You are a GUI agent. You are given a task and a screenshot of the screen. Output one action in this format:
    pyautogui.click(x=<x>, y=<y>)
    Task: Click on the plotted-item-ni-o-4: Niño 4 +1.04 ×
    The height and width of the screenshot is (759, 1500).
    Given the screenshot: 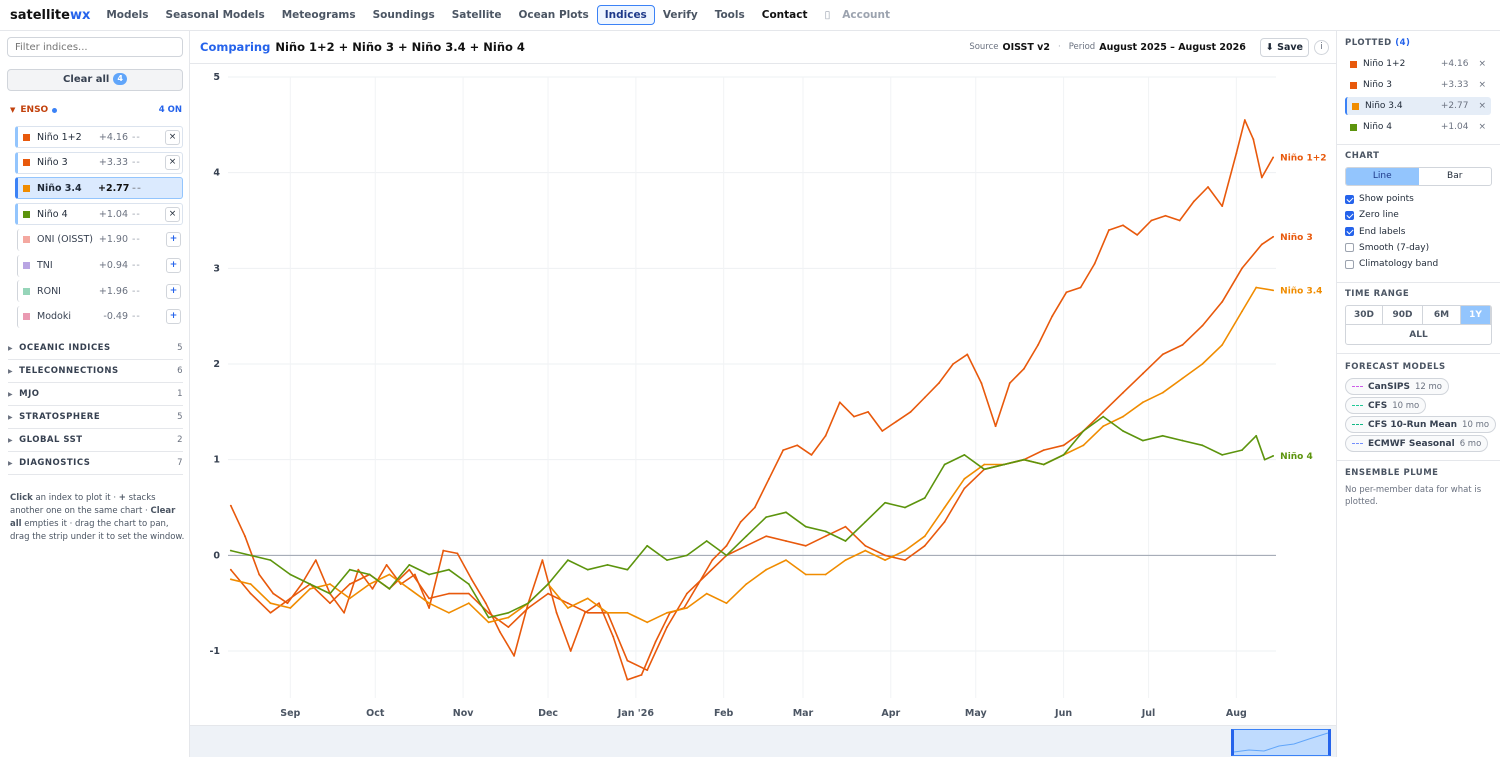 What is the action you would take?
    pyautogui.click(x=1418, y=127)
    